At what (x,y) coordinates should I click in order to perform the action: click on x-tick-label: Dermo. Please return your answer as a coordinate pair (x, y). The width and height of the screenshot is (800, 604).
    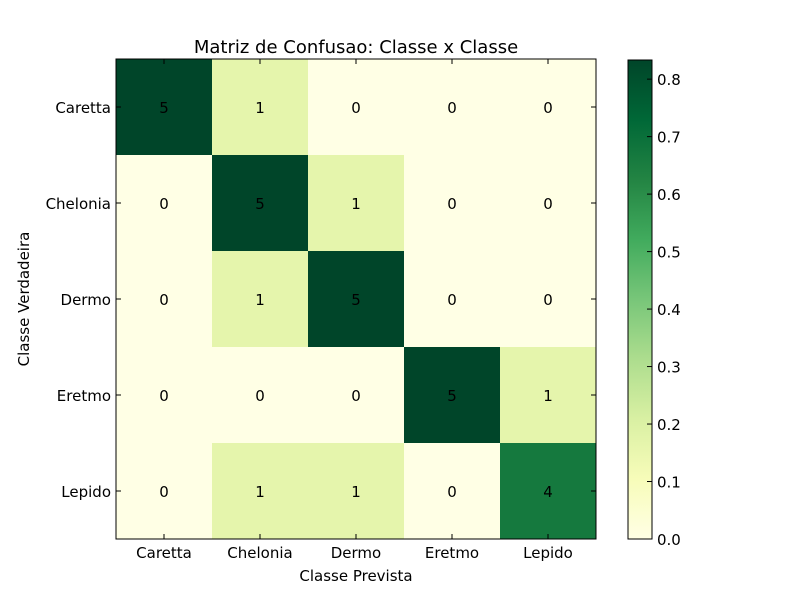
    Looking at the image, I should click on (356, 553).